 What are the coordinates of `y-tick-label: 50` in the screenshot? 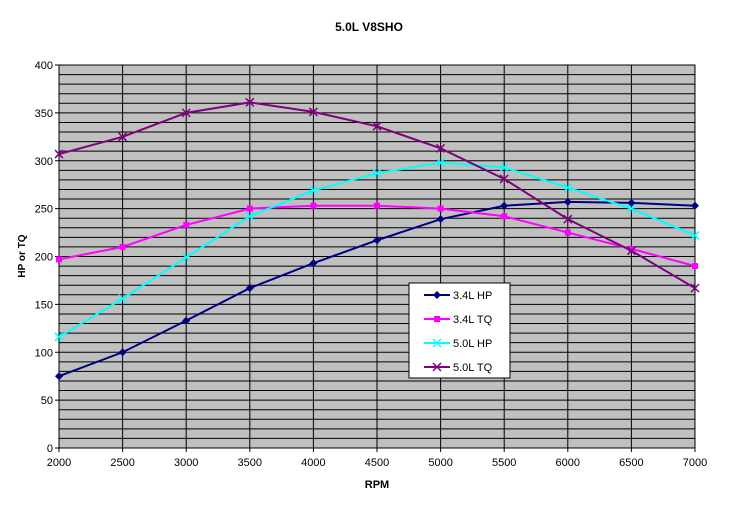 It's located at (47, 401).